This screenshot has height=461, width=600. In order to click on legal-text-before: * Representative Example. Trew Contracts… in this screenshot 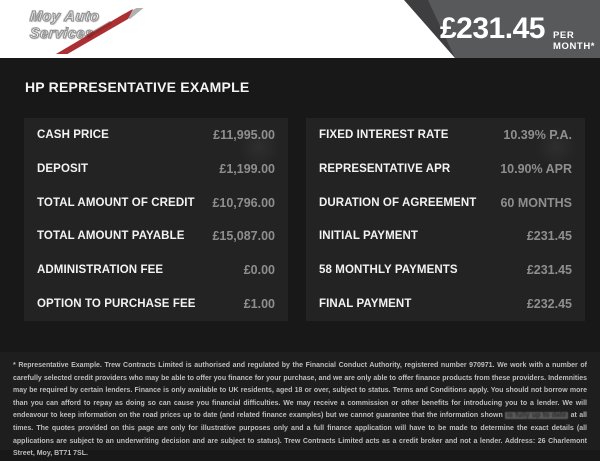, I will do `click(300, 391)`.